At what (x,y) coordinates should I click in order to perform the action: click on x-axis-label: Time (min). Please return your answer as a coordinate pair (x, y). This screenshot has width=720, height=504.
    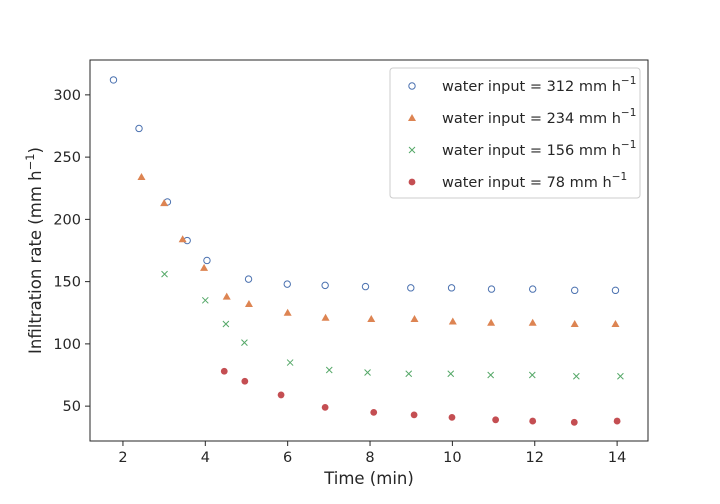
    Looking at the image, I should click on (368, 478).